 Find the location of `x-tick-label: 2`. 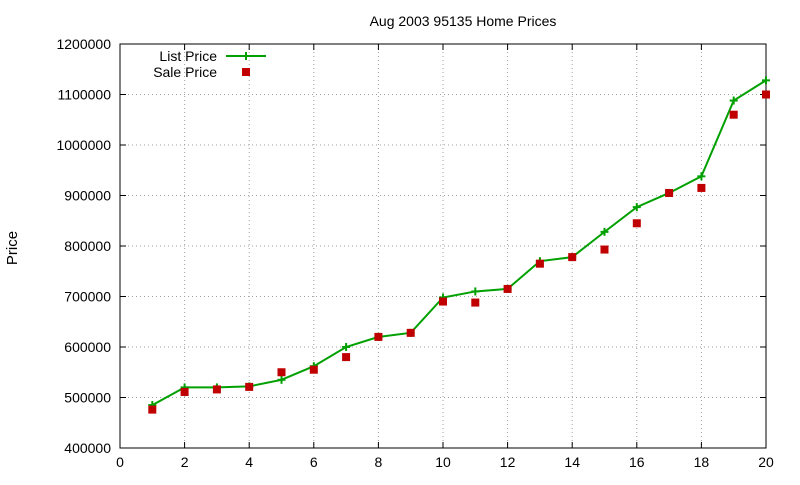

x-tick-label: 2 is located at coordinates (185, 462).